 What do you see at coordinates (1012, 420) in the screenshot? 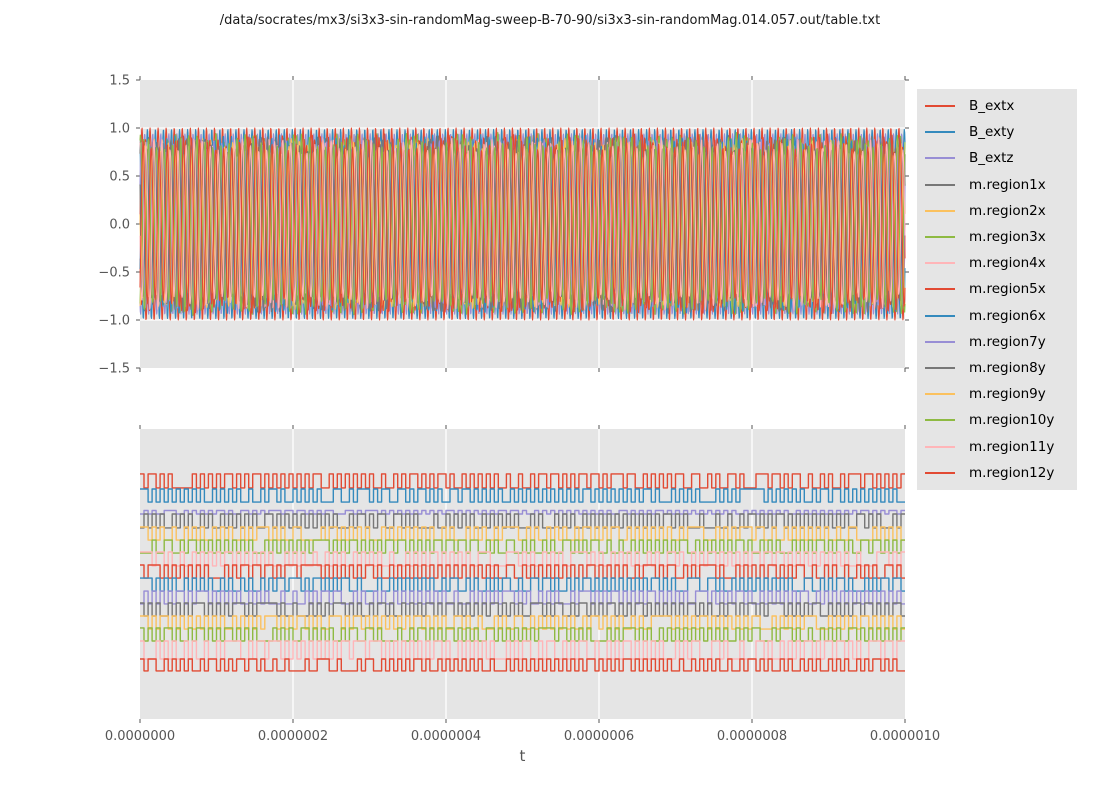
I see `legend-label: m.region10y` at bounding box center [1012, 420].